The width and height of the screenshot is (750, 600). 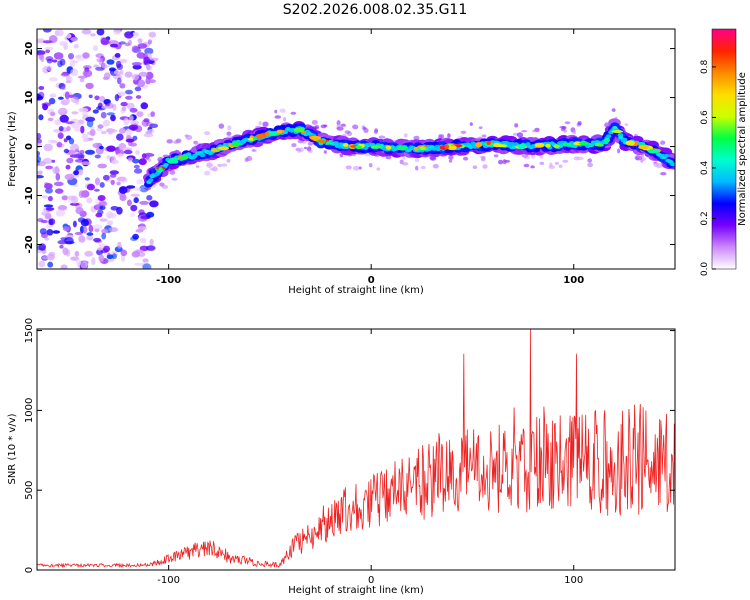 I want to click on colorbar-tick-label: 0.0, so click(x=705, y=269).